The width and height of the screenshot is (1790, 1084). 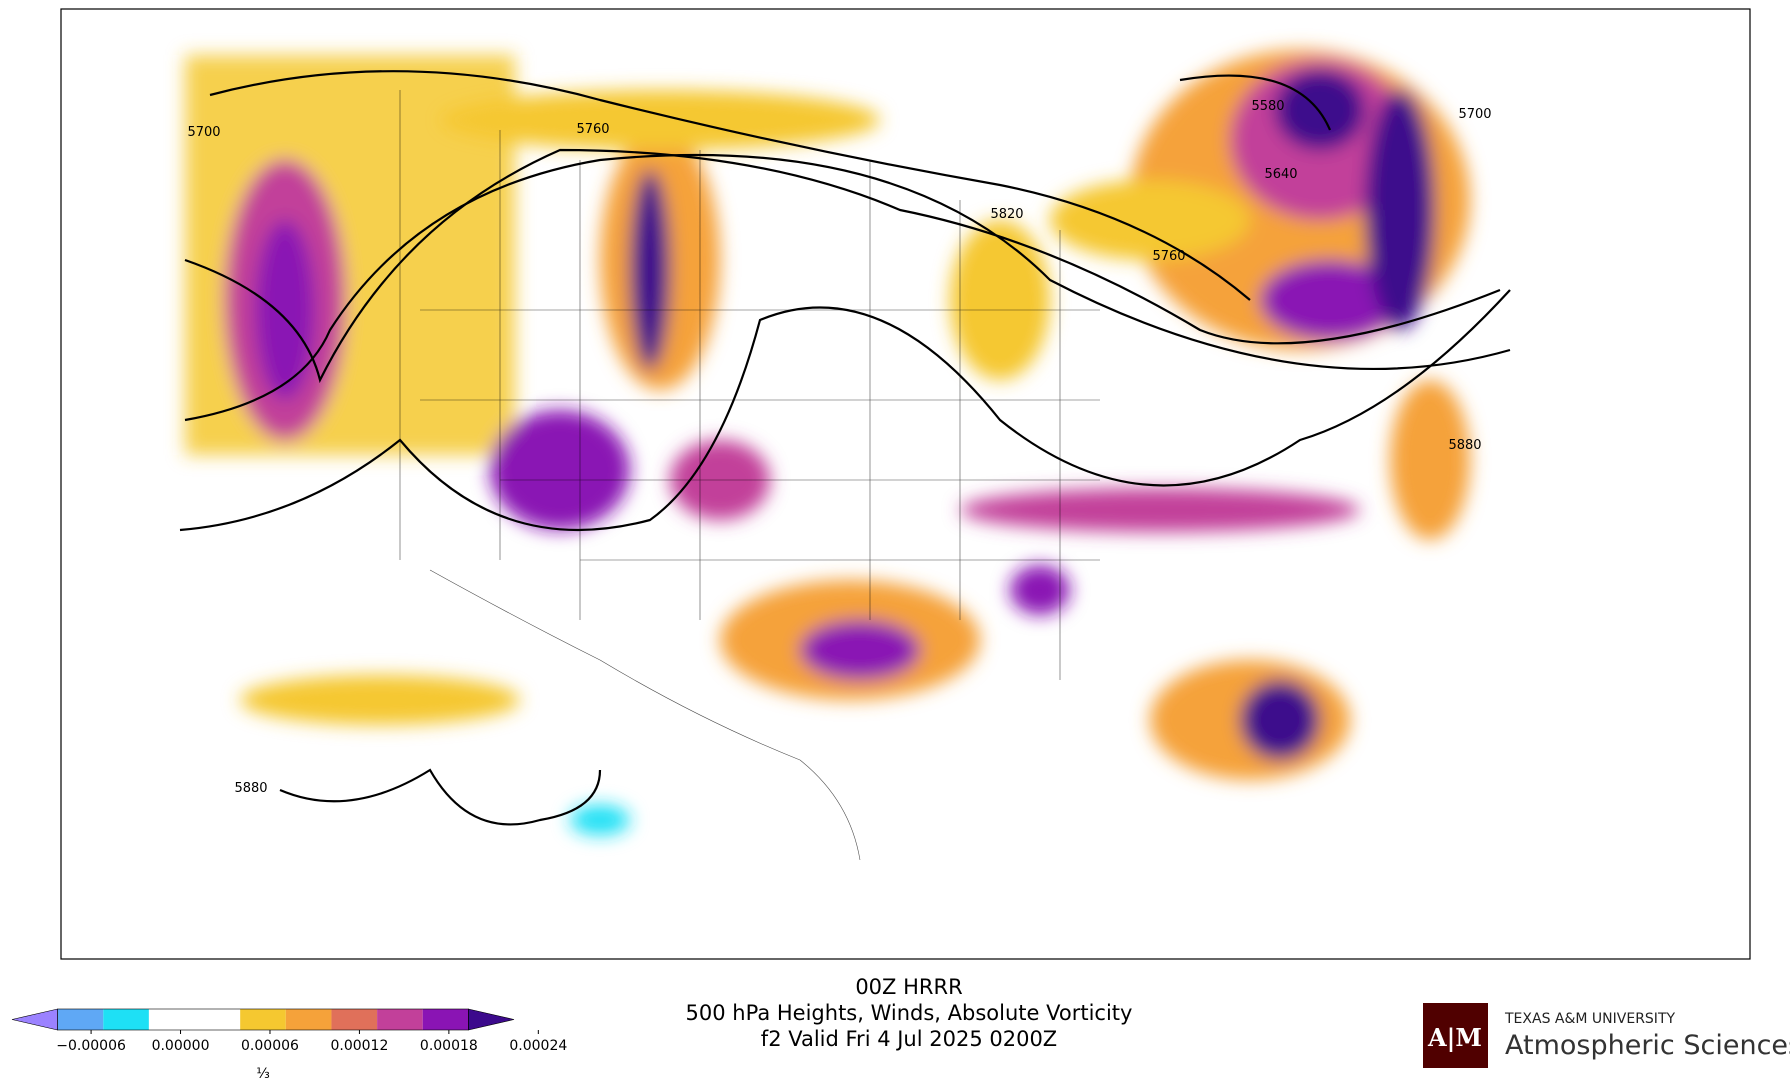 I want to click on colorbar-offset: ⅓, so click(x=263, y=1074).